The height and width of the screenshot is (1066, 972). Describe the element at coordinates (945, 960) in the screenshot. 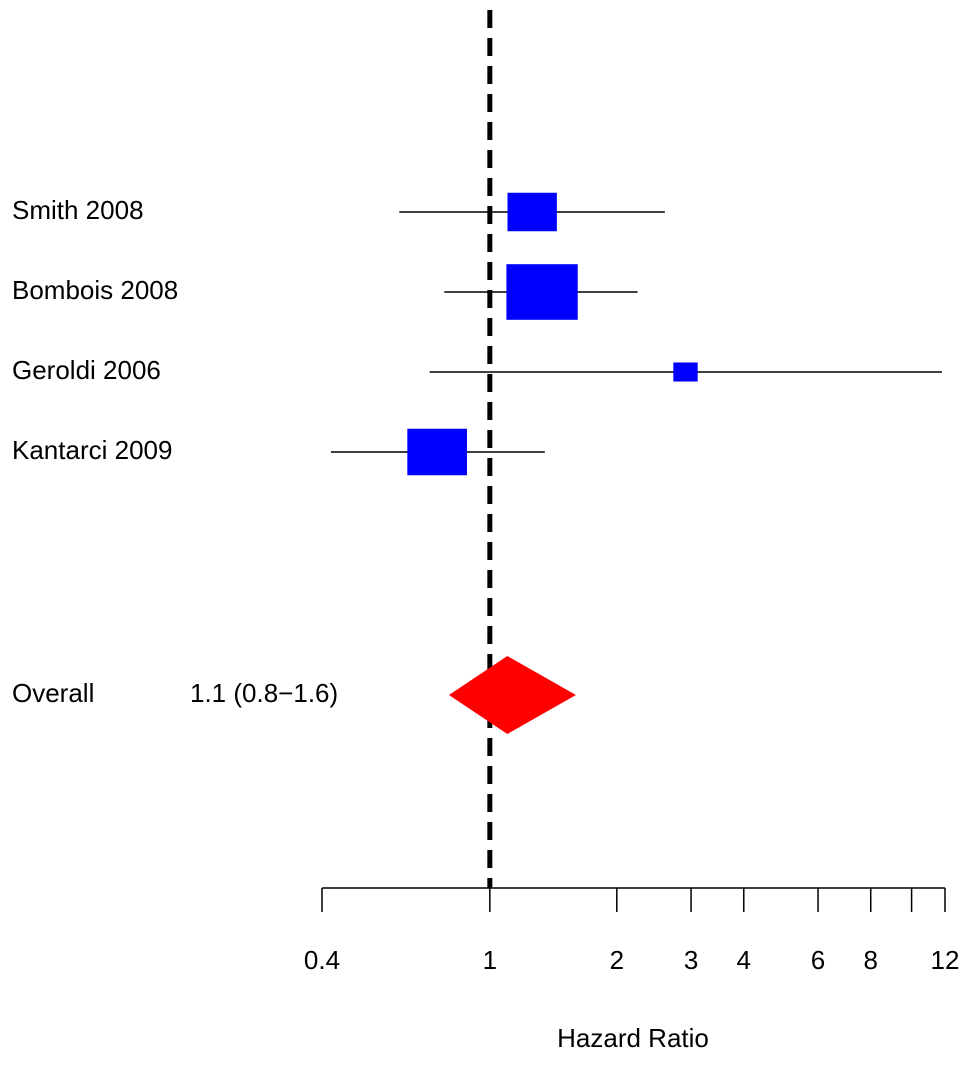

I see `x-tick-label: 12` at that location.